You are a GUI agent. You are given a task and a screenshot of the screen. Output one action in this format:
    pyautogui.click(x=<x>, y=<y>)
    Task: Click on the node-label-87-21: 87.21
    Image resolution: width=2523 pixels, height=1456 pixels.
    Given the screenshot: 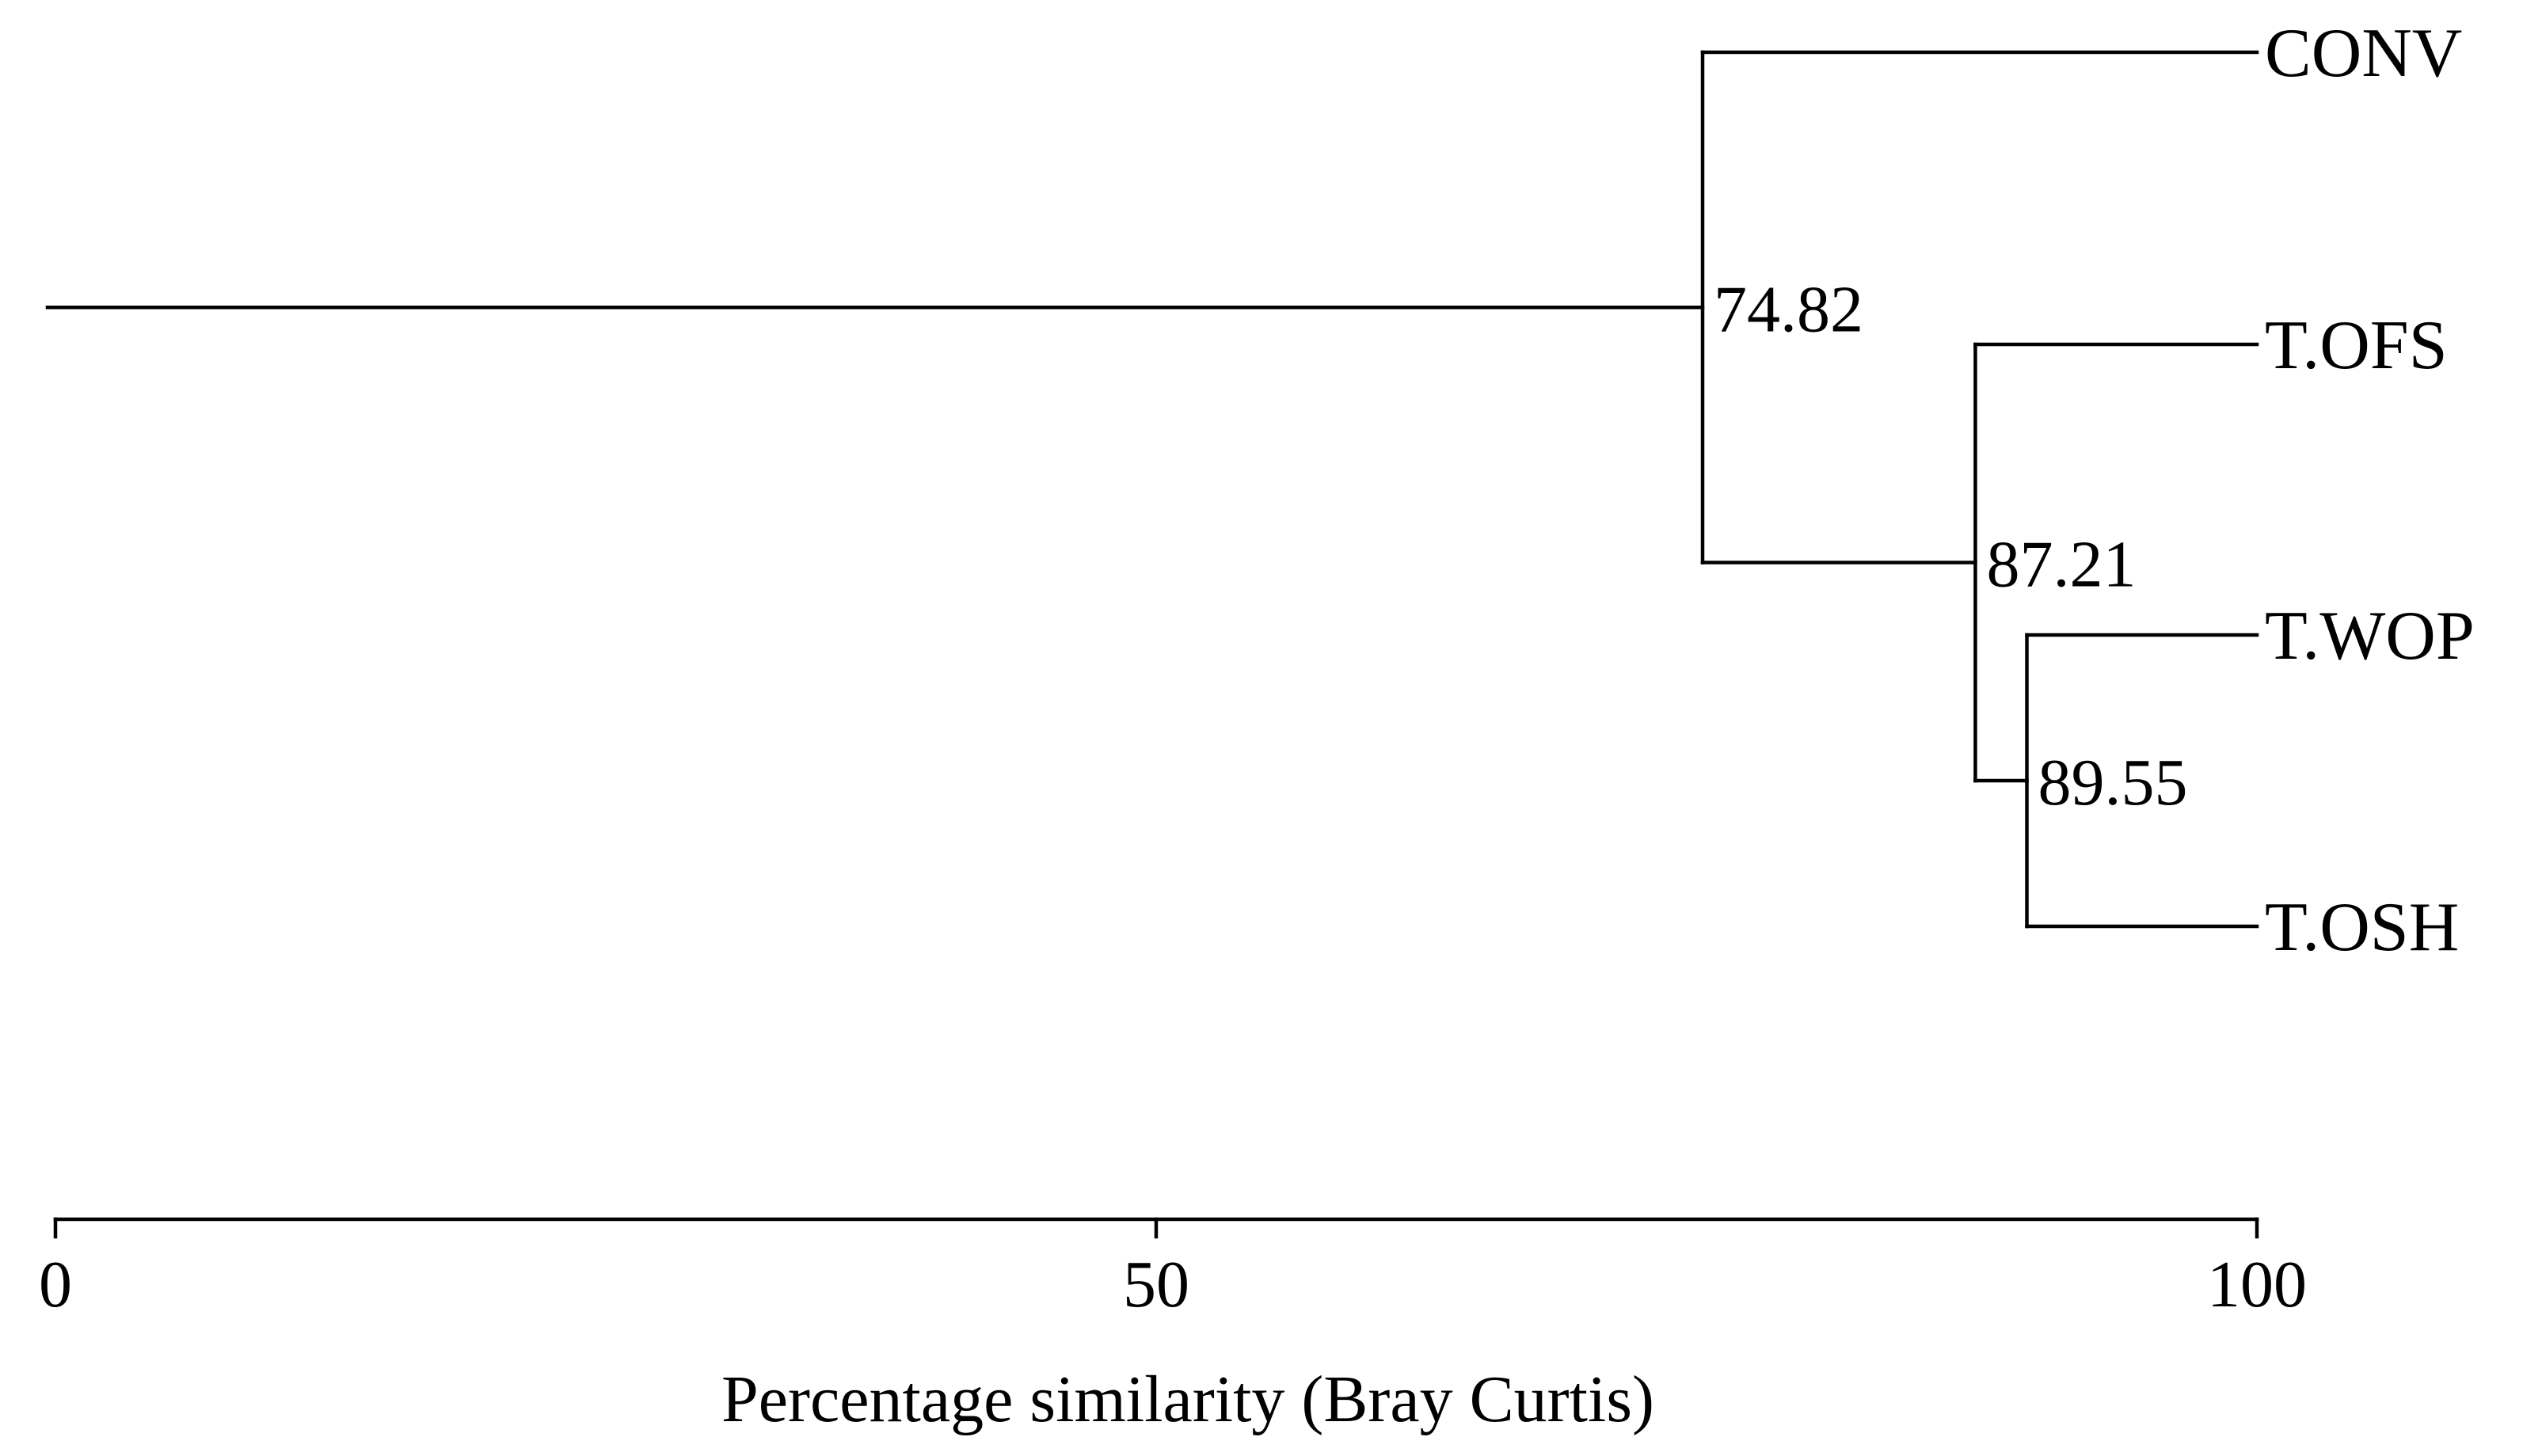 What is the action you would take?
    pyautogui.click(x=2061, y=565)
    